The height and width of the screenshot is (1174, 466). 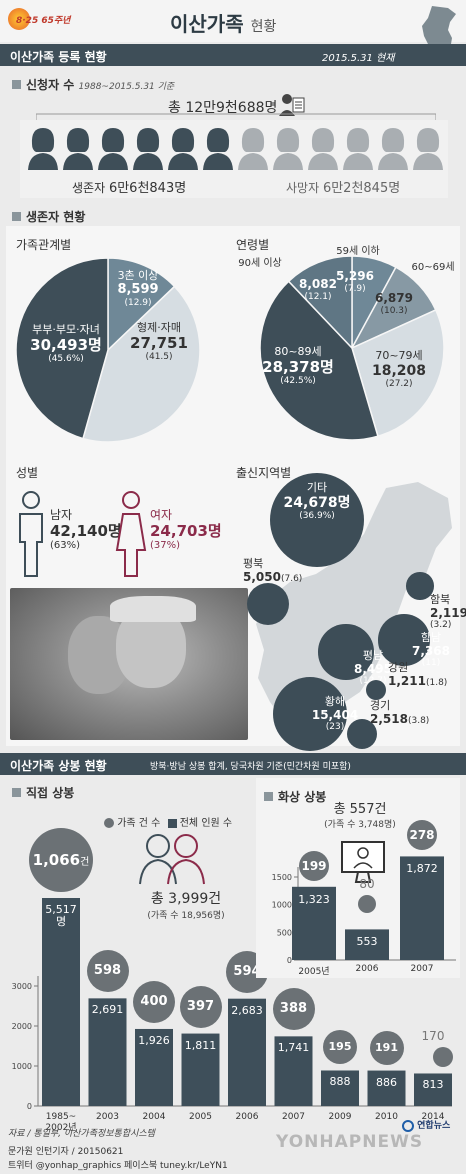 What do you see at coordinates (298, 365) in the screenshot?
I see `age-label-80: 80~89세 28,378명 (42.5%)` at bounding box center [298, 365].